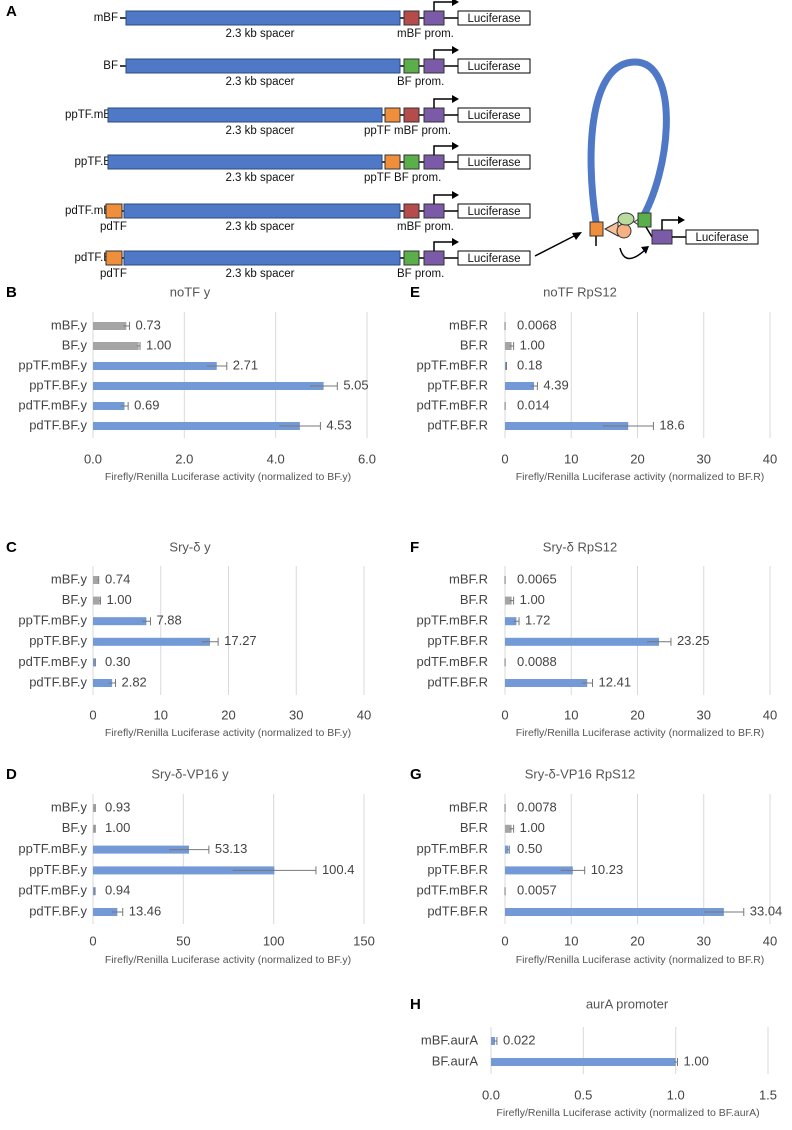 The width and height of the screenshot is (792, 1130). Describe the element at coordinates (231, 848) in the screenshot. I see `value-label: 53.13` at that location.